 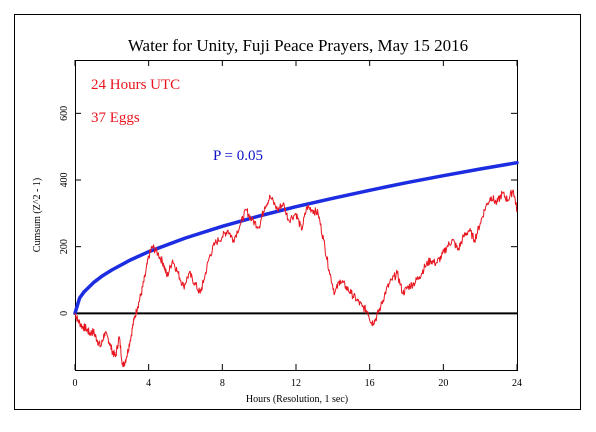 I want to click on annotation-eggs: 37 Eggs, so click(x=115, y=118).